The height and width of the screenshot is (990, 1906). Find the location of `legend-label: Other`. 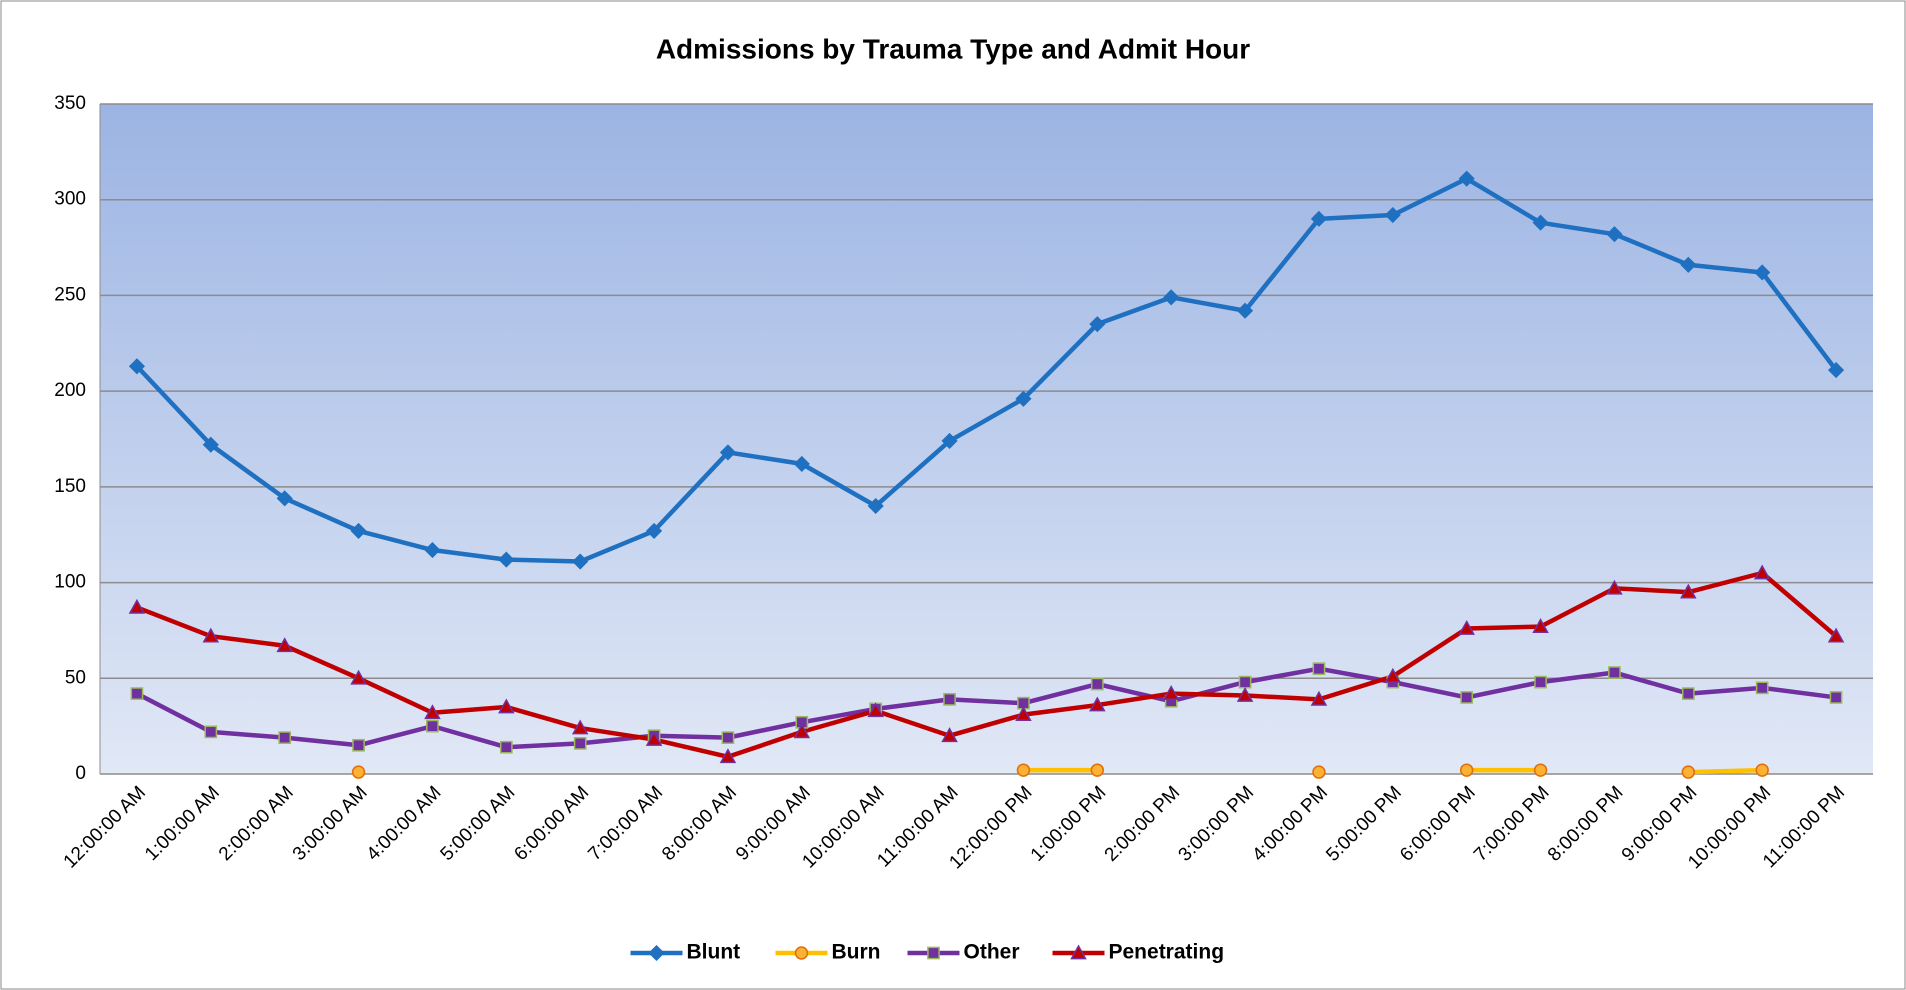

legend-label: Other is located at coordinates (992, 952).